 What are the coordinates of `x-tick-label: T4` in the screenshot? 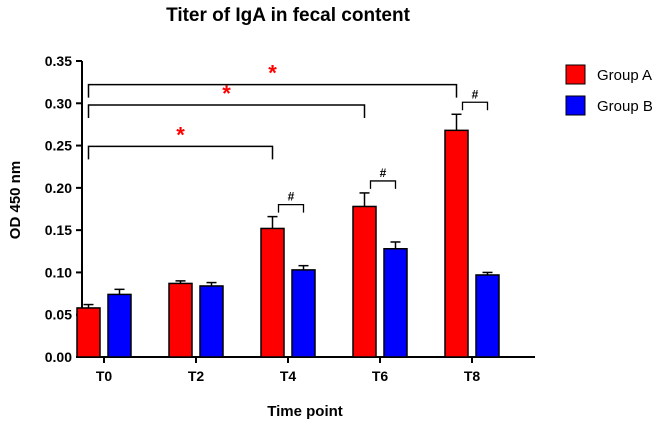 It's located at (288, 376).